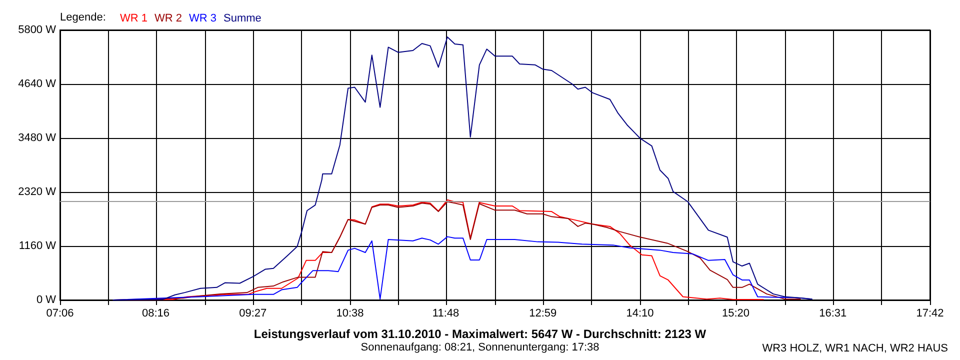  Describe the element at coordinates (46, 300) in the screenshot. I see `y-tick-label: 0 W` at that location.